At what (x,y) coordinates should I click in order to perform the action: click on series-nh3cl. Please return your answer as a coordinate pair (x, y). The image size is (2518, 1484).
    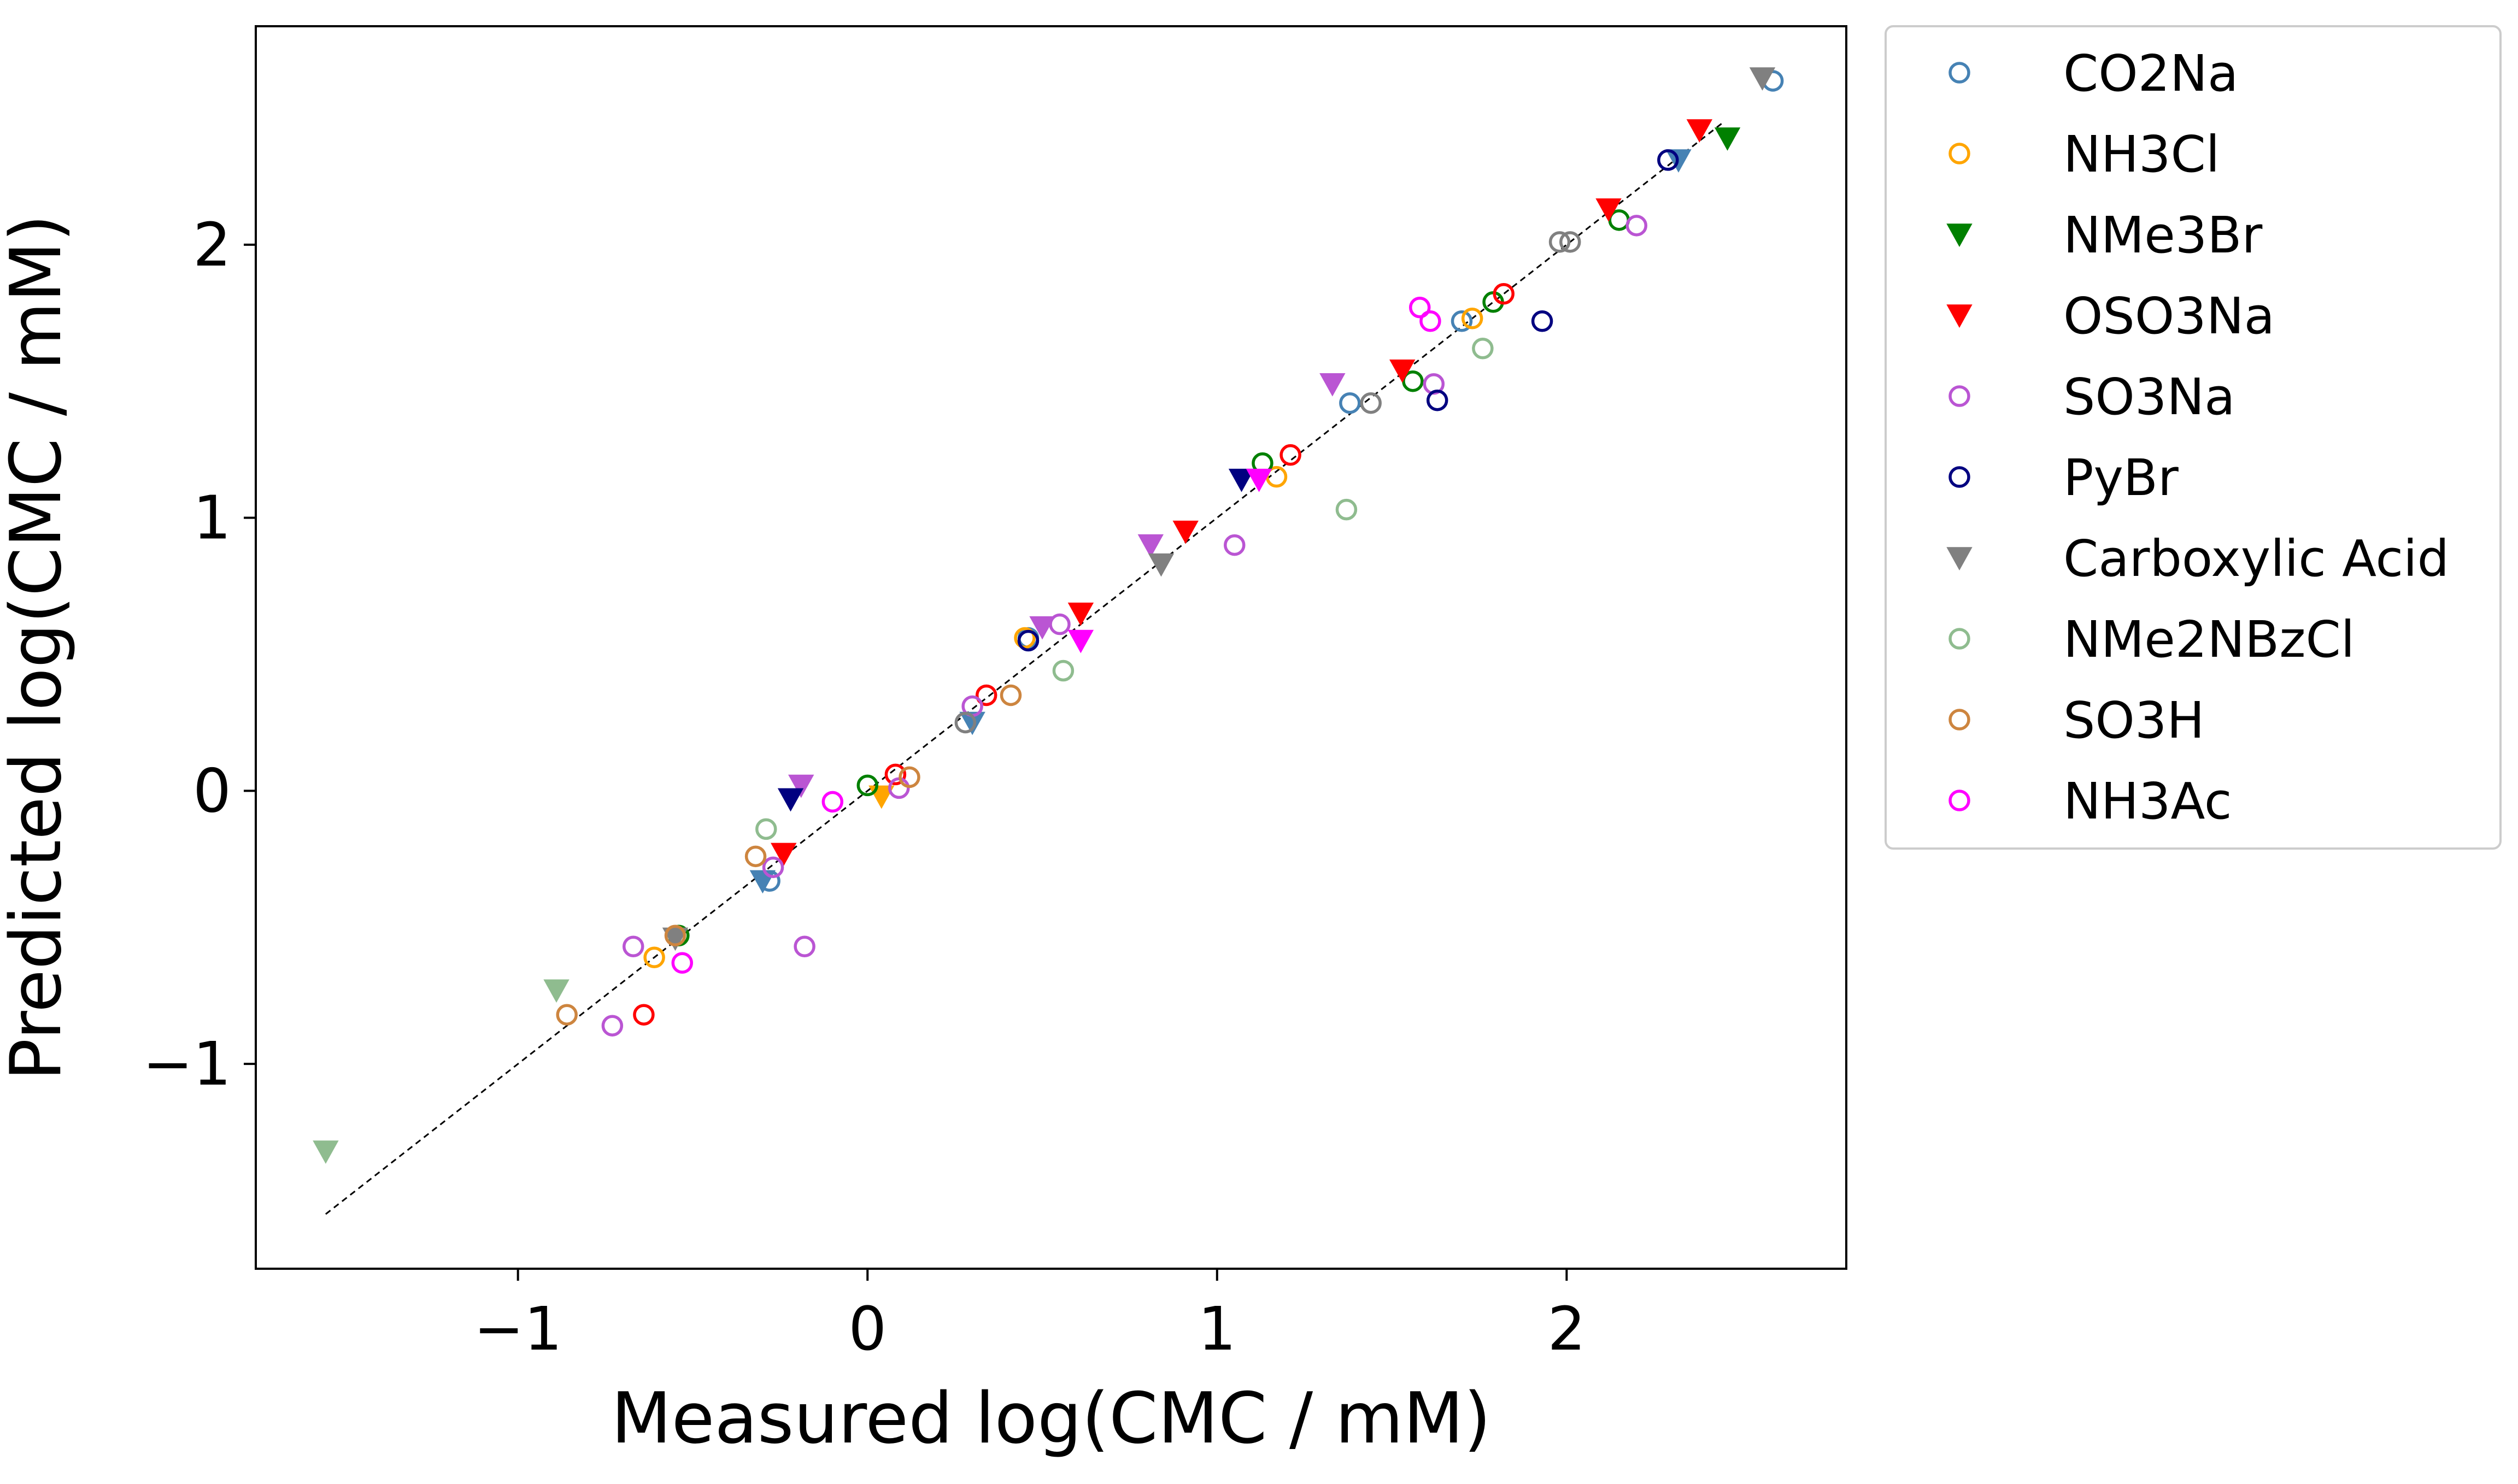
    Looking at the image, I should click on (1063, 638).